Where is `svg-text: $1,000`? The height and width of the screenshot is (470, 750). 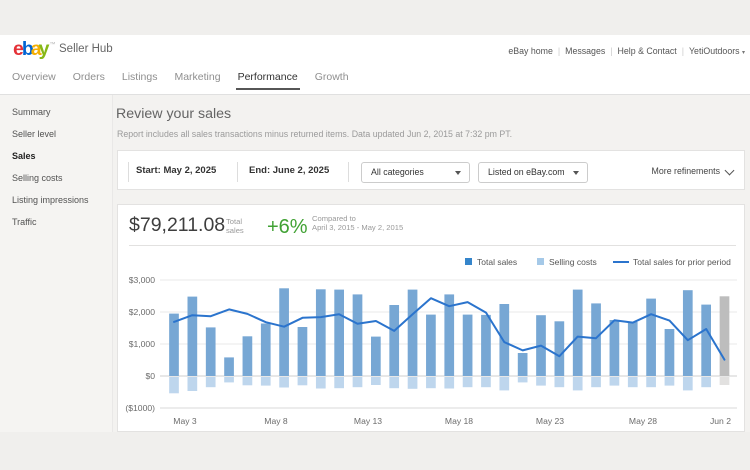 svg-text: $1,000 is located at coordinates (142, 344).